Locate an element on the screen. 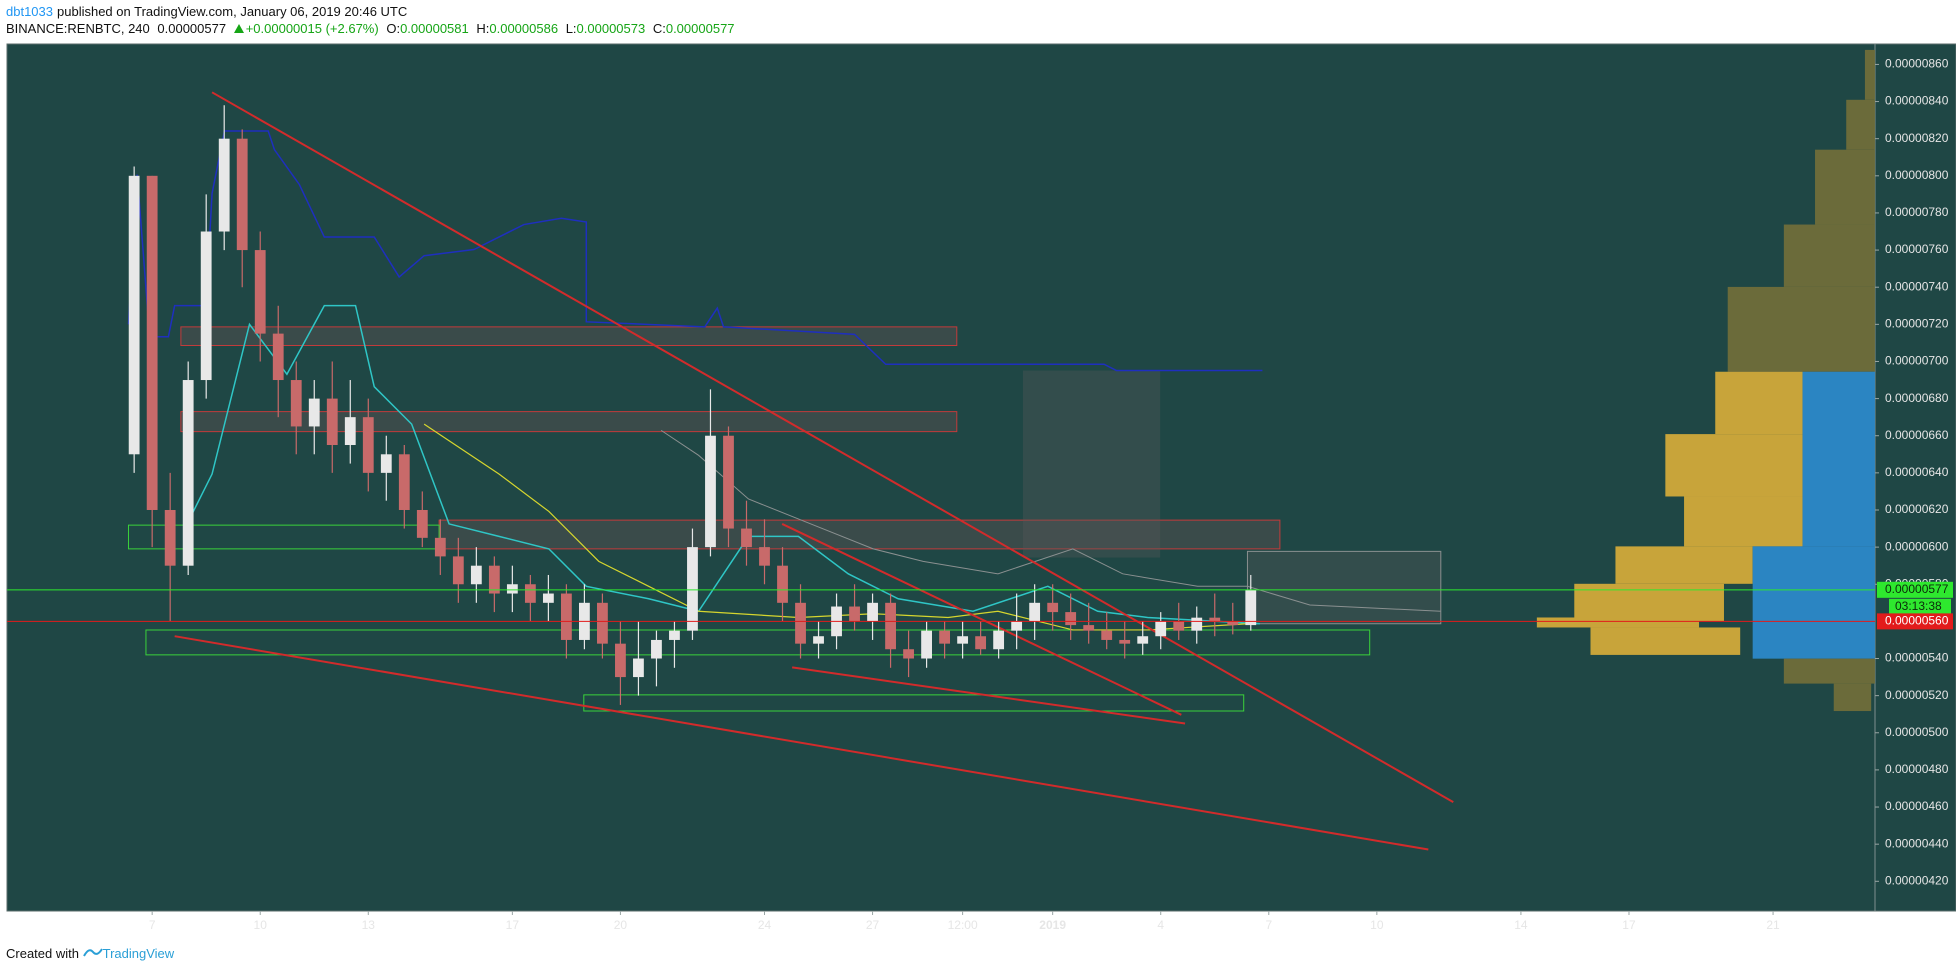 This screenshot has height=972, width=1956. last-price-badge is located at coordinates (1915, 589).